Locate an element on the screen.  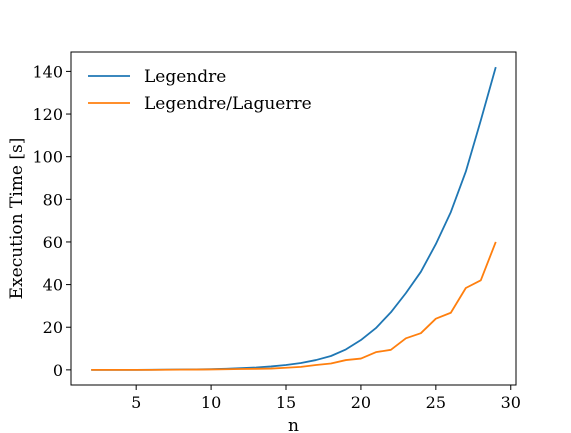
y-tick-label: 120 is located at coordinates (47, 114).